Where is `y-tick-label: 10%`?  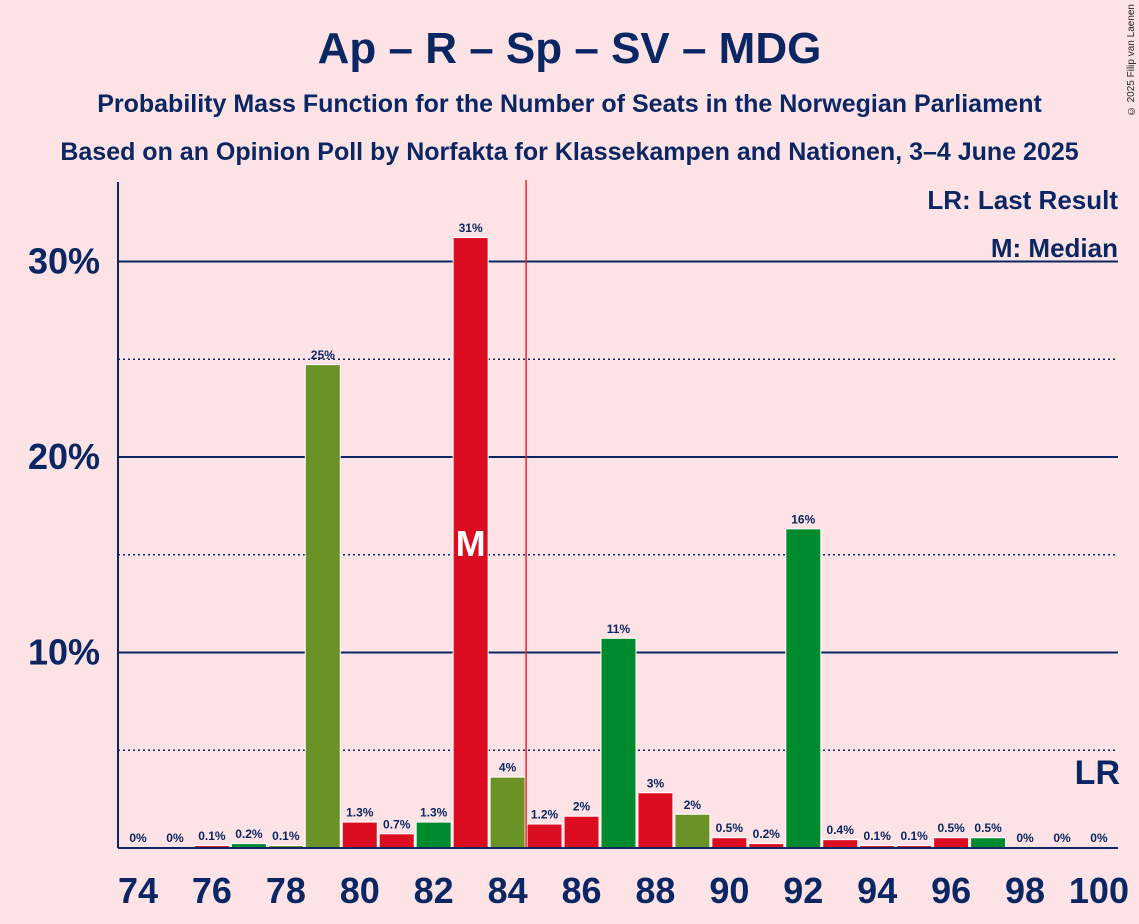 y-tick-label: 10% is located at coordinates (64, 652).